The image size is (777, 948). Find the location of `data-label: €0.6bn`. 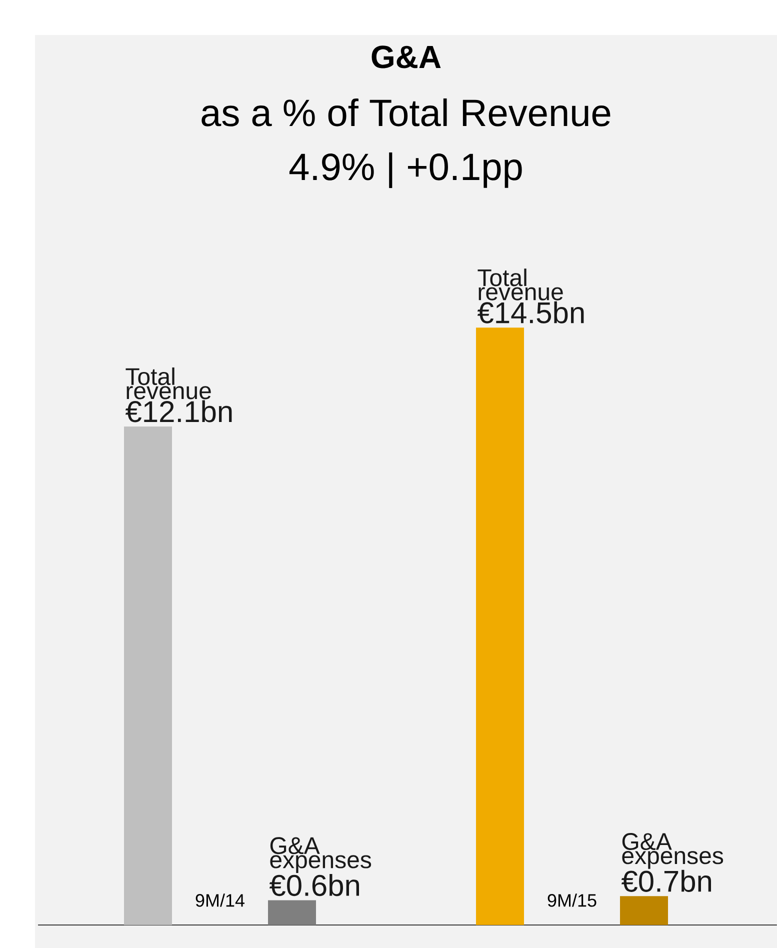

data-label: €0.6bn is located at coordinates (314, 885).